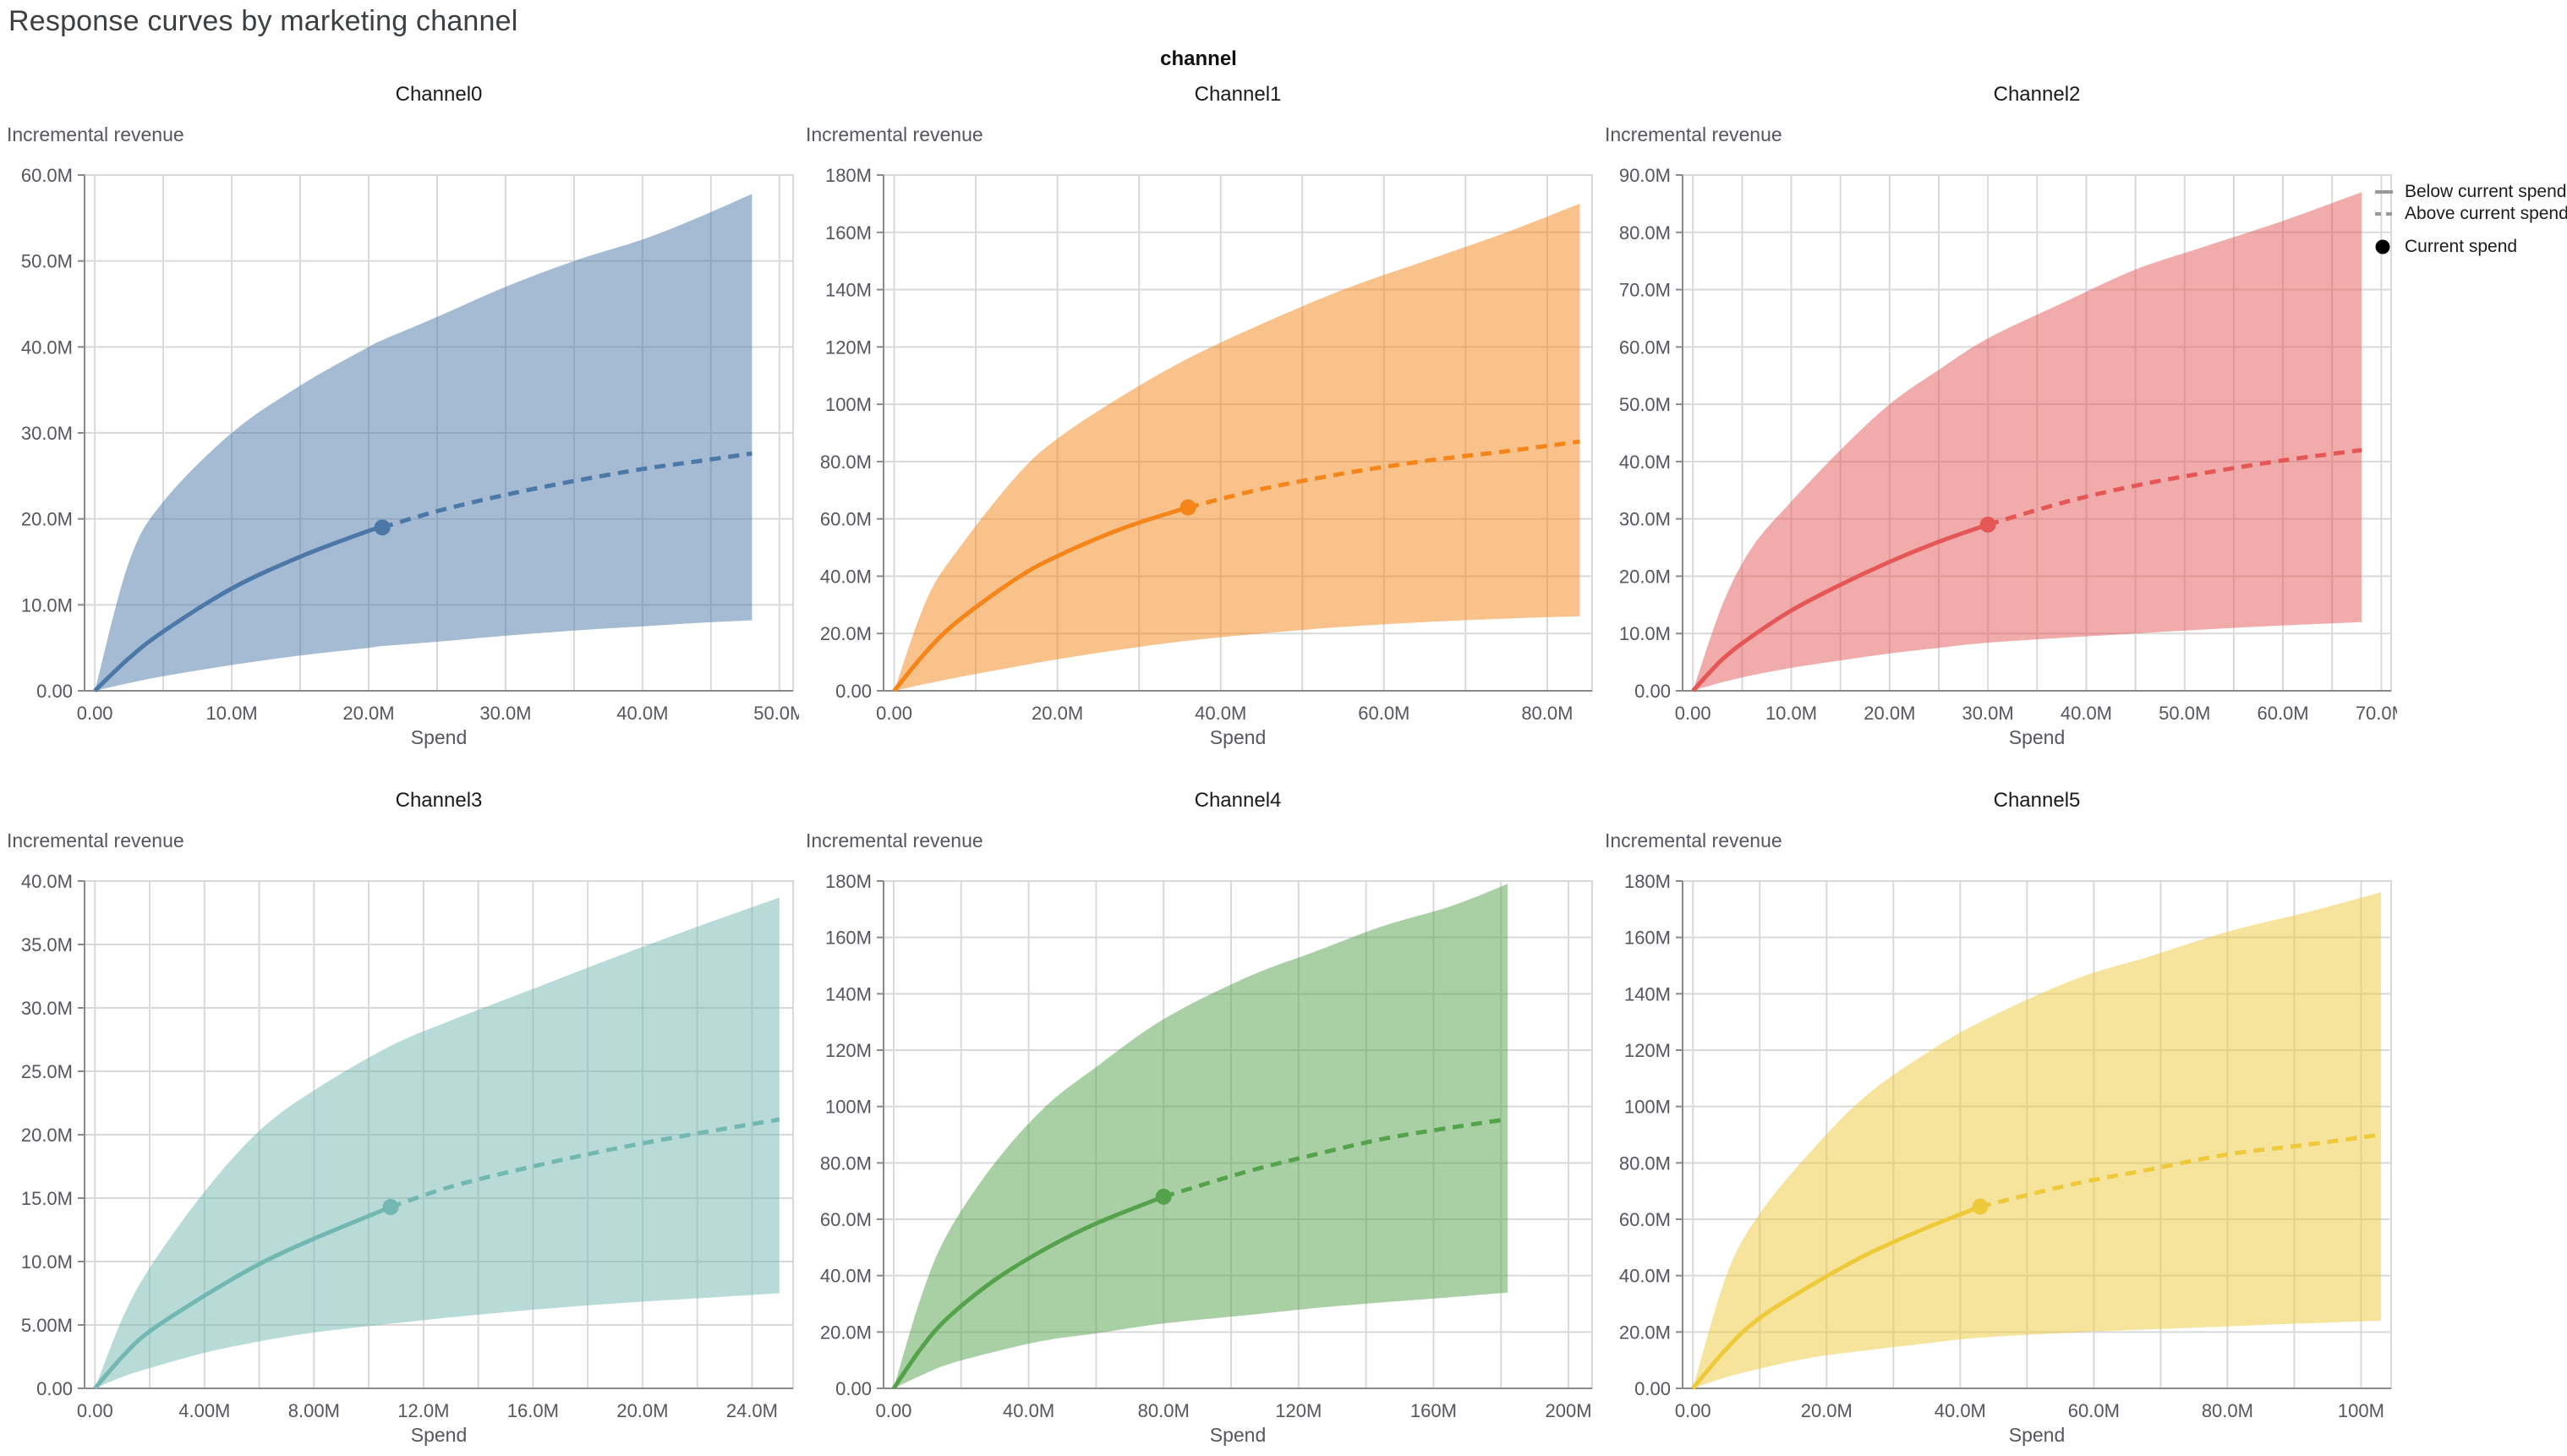 The image size is (2567, 1456). Describe the element at coordinates (2038, 95) in the screenshot. I see `subplot-title: Channel2` at that location.